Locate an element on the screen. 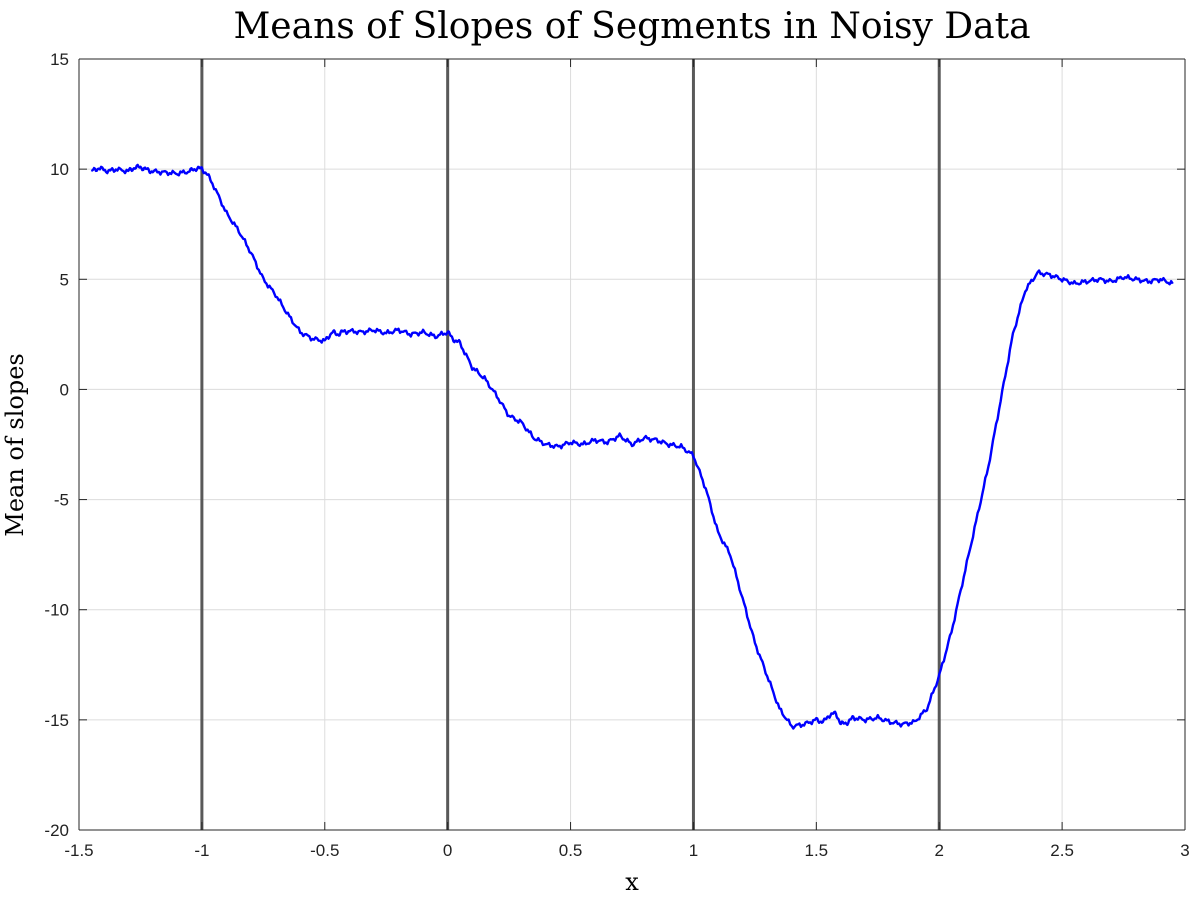 This screenshot has height=900, width=1200. y-tick-label: -20 is located at coordinates (56, 830).